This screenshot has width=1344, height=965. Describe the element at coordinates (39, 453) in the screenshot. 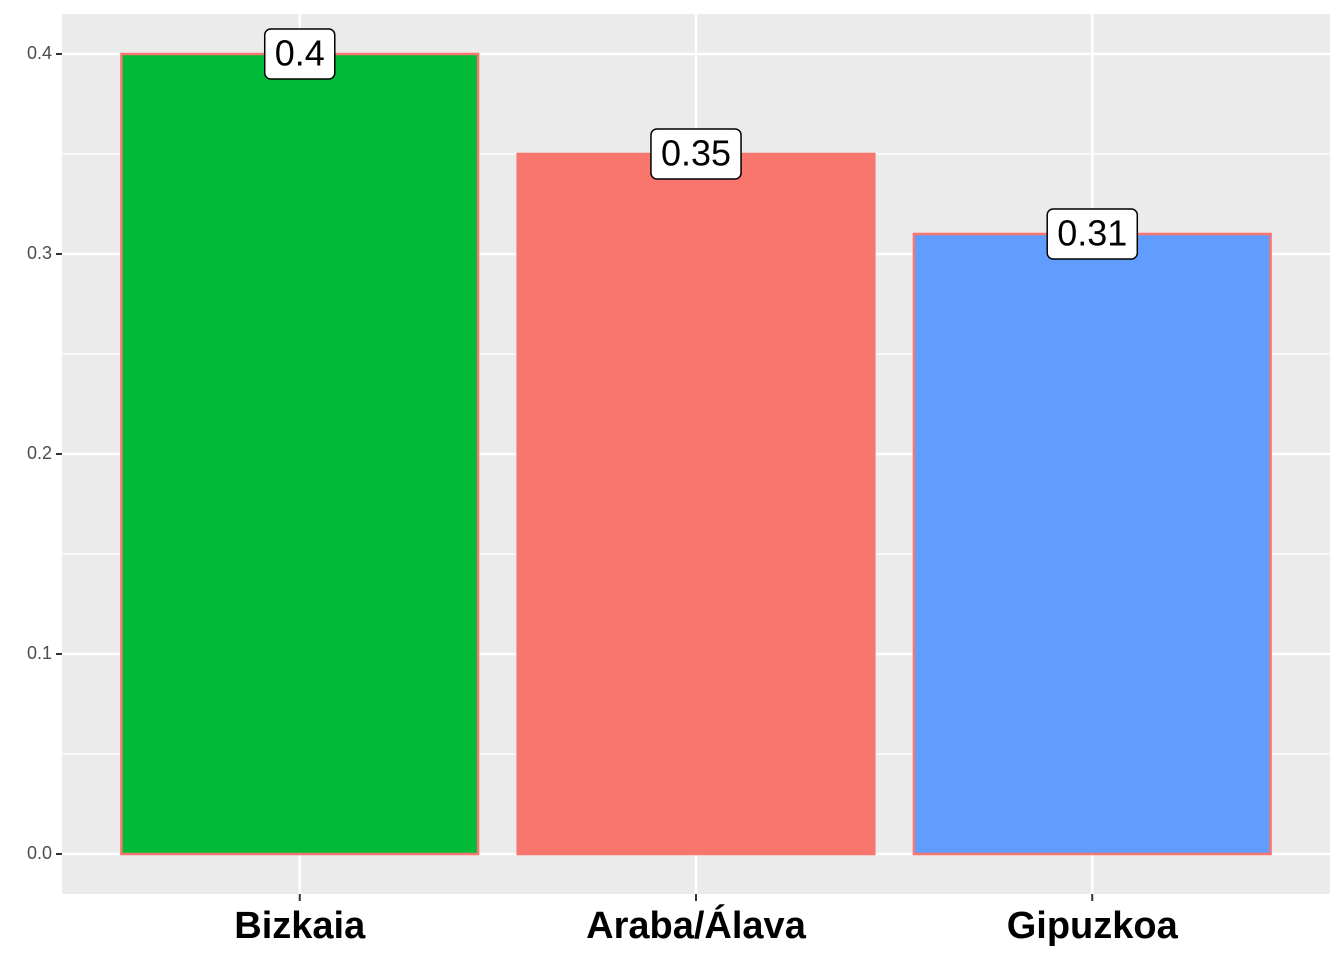

I see `y-tick-label: 0.2` at that location.